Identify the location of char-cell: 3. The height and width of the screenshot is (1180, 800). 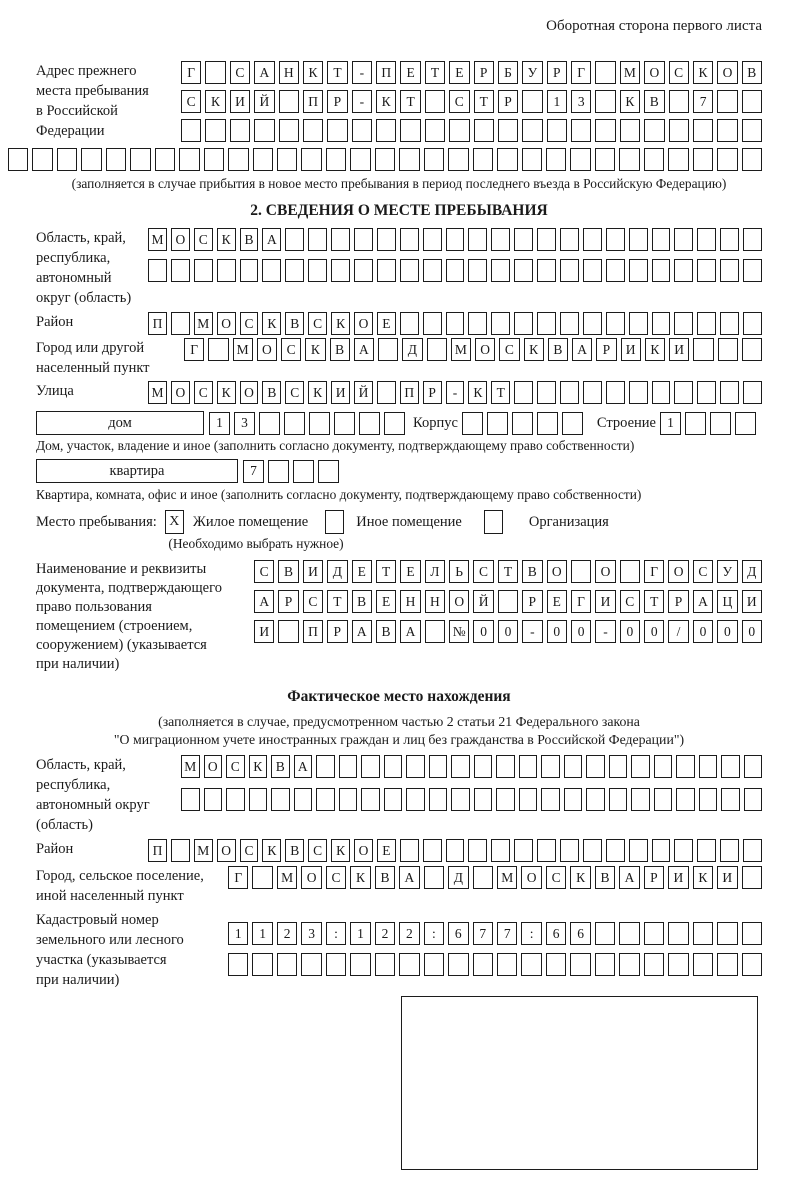
(311, 933).